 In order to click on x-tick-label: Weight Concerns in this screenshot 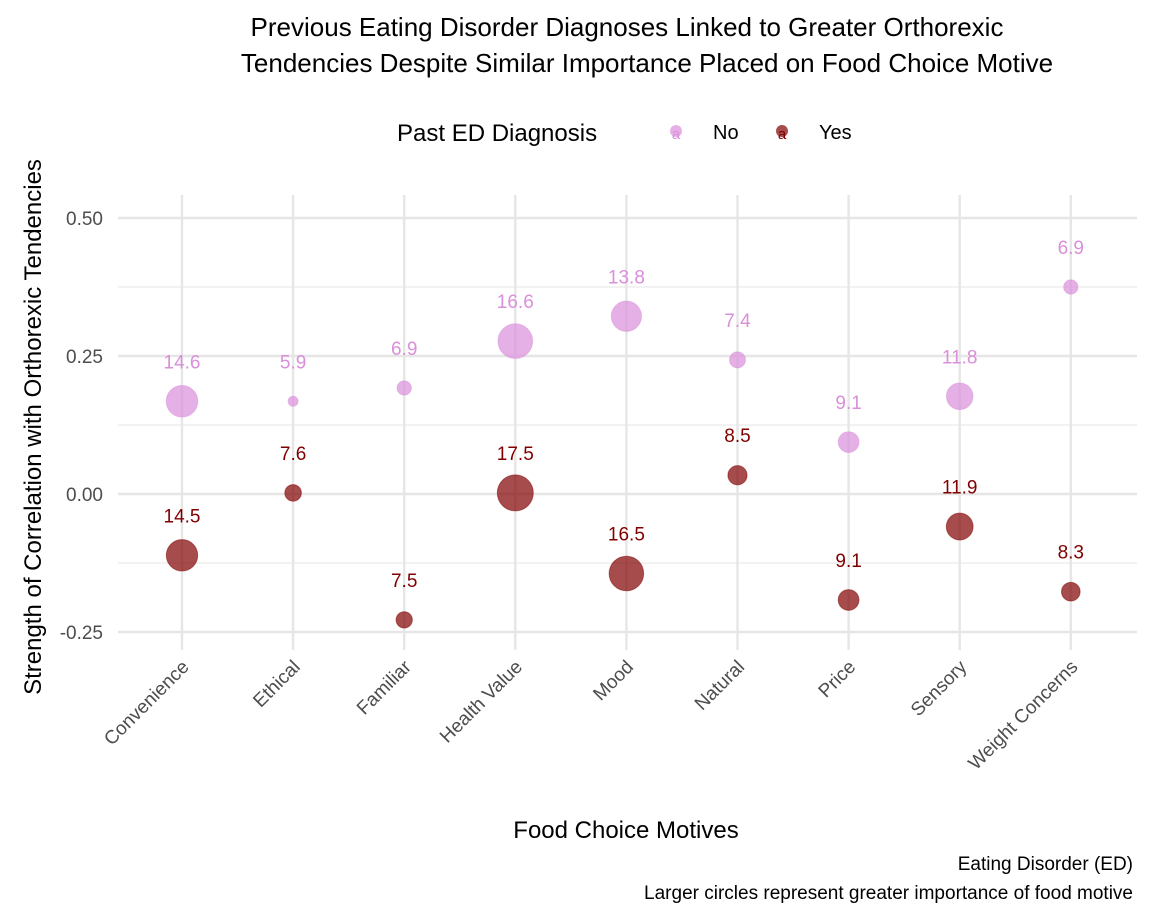, I will do `click(1024, 716)`.